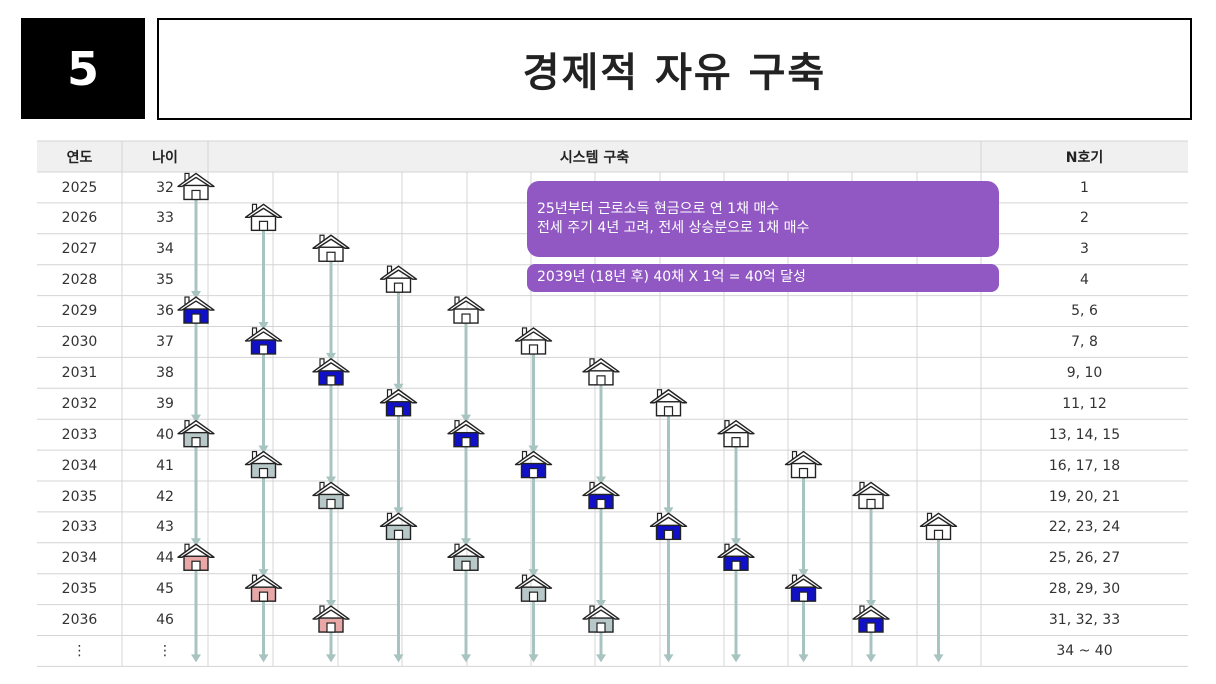 The height and width of the screenshot is (684, 1216). What do you see at coordinates (79, 620) in the screenshot?
I see `cell-year: 2036` at bounding box center [79, 620].